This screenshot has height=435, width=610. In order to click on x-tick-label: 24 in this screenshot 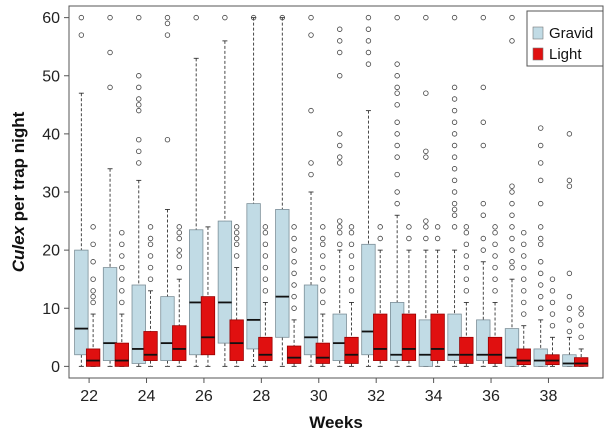, I will do `click(147, 396)`.